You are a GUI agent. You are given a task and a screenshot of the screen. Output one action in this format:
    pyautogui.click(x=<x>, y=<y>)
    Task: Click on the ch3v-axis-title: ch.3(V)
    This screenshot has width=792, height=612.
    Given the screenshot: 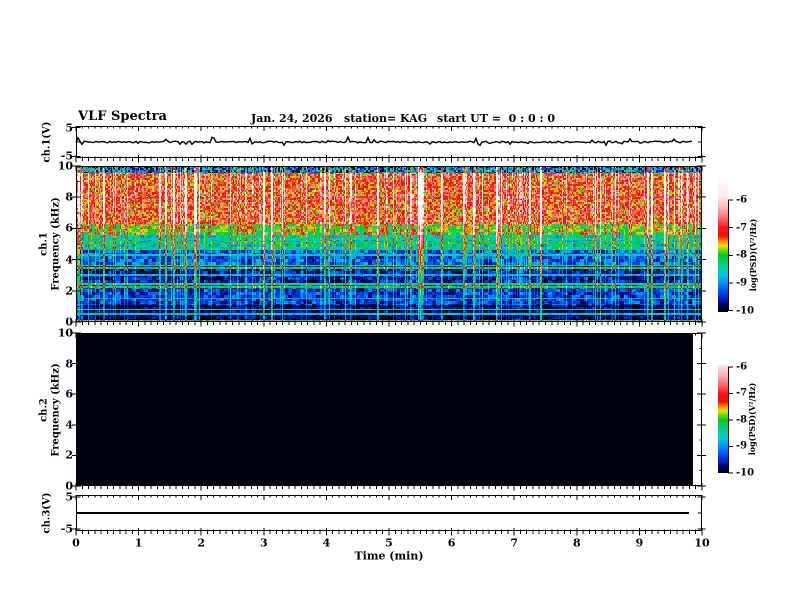 What is the action you would take?
    pyautogui.click(x=47, y=513)
    